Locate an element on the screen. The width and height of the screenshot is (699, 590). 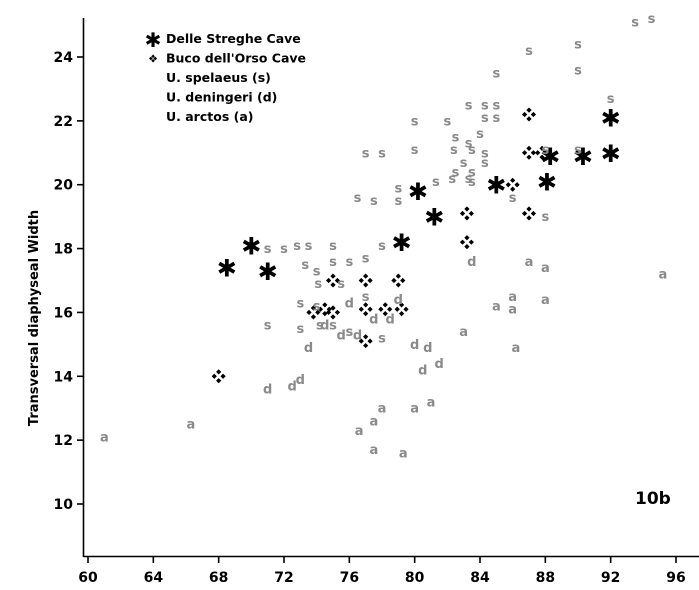
legend-entry: U. spelaeus (s) is located at coordinates (218, 77).